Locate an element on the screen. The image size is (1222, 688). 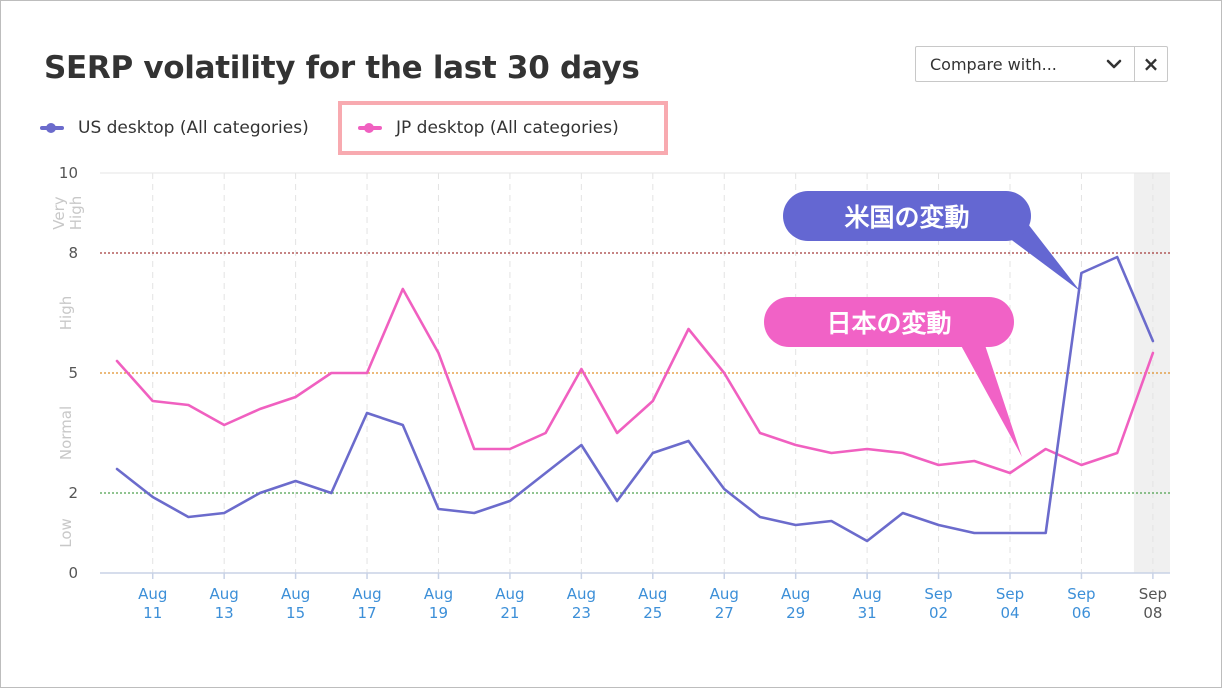
x-tick-label: Aug 11 is located at coordinates (152, 603).